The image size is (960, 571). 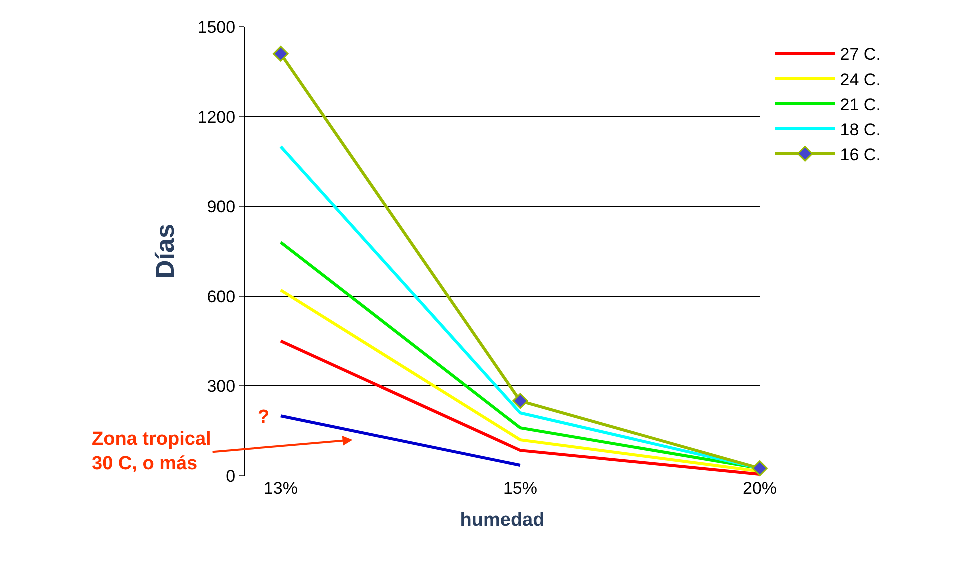 What do you see at coordinates (760, 488) in the screenshot?
I see `x-tick-label: 20%` at bounding box center [760, 488].